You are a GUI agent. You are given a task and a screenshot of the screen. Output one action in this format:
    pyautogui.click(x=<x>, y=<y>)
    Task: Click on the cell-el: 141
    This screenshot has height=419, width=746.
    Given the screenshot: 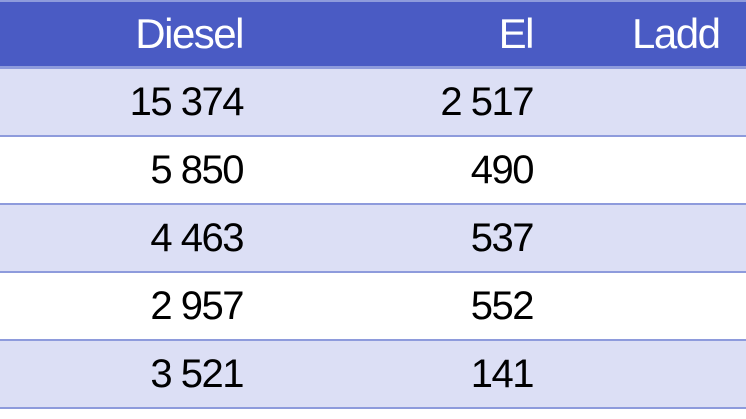 What is the action you would take?
    pyautogui.click(x=502, y=373)
    